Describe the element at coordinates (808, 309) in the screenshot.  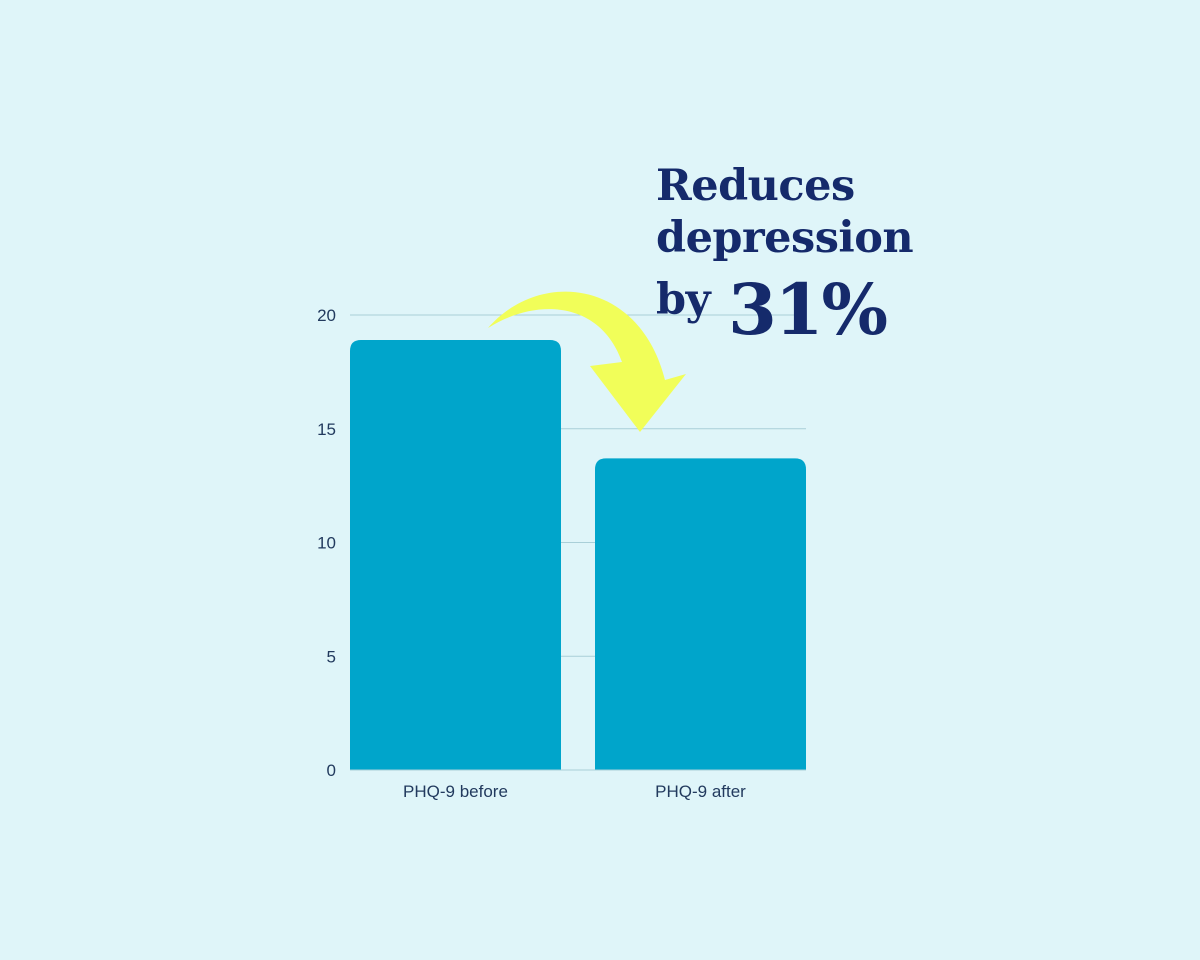
I see `headline-percentage: 31%` at that location.